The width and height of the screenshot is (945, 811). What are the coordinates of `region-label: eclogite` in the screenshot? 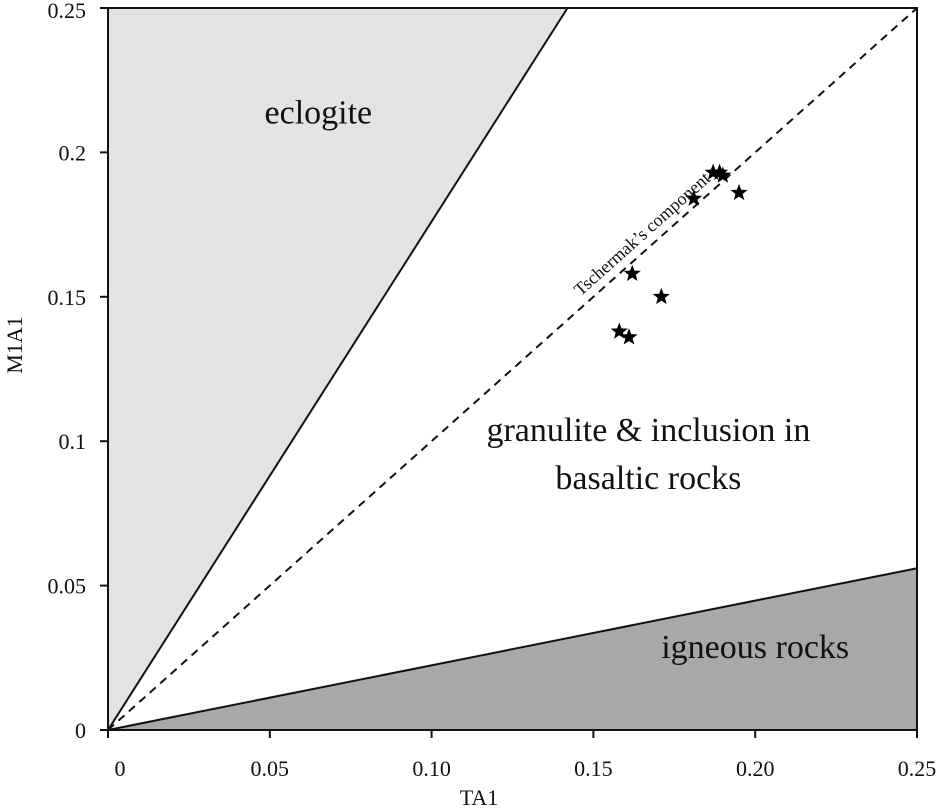 It's located at (319, 113).